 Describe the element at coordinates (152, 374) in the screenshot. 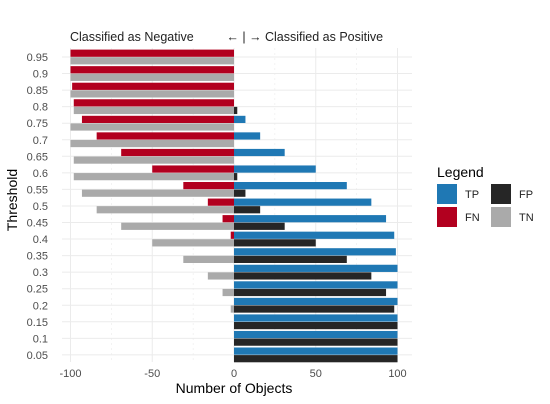

I see `x-tick-label: -50` at that location.